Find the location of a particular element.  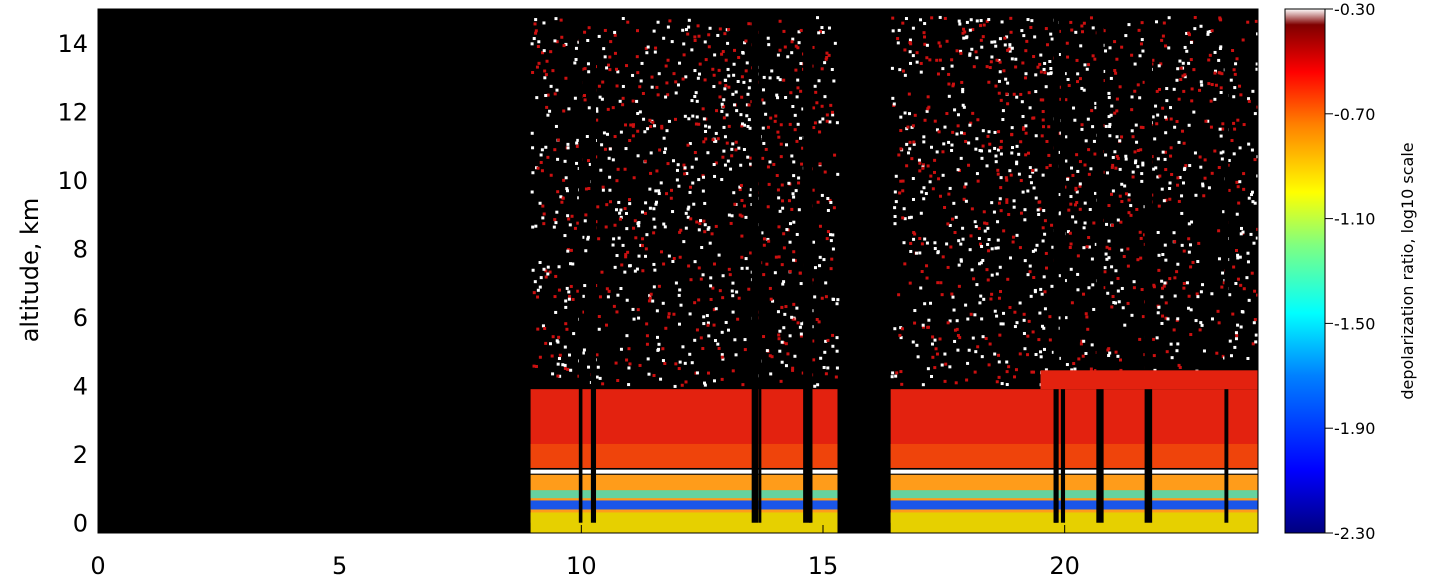

colorbar-tick-label: -0.70 is located at coordinates (1354, 114).